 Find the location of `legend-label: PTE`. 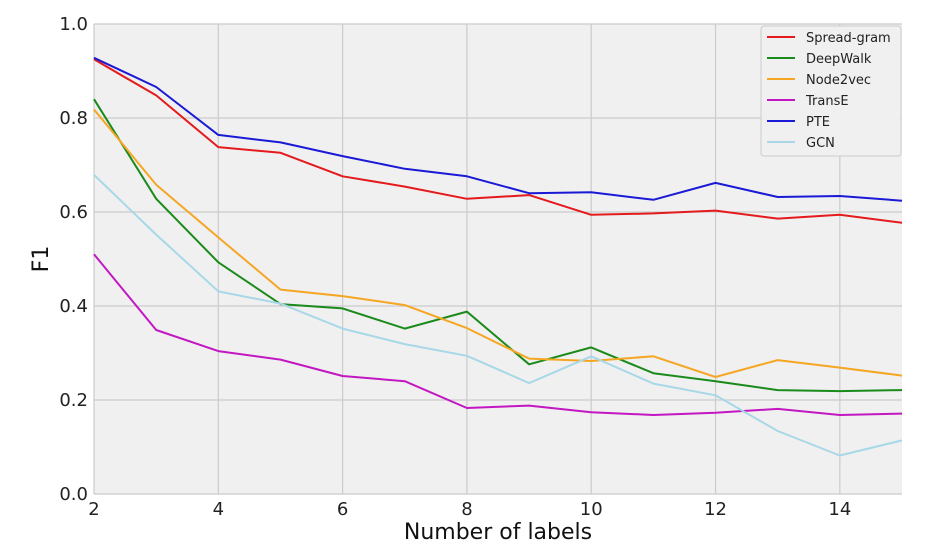

legend-label: PTE is located at coordinates (818, 122).